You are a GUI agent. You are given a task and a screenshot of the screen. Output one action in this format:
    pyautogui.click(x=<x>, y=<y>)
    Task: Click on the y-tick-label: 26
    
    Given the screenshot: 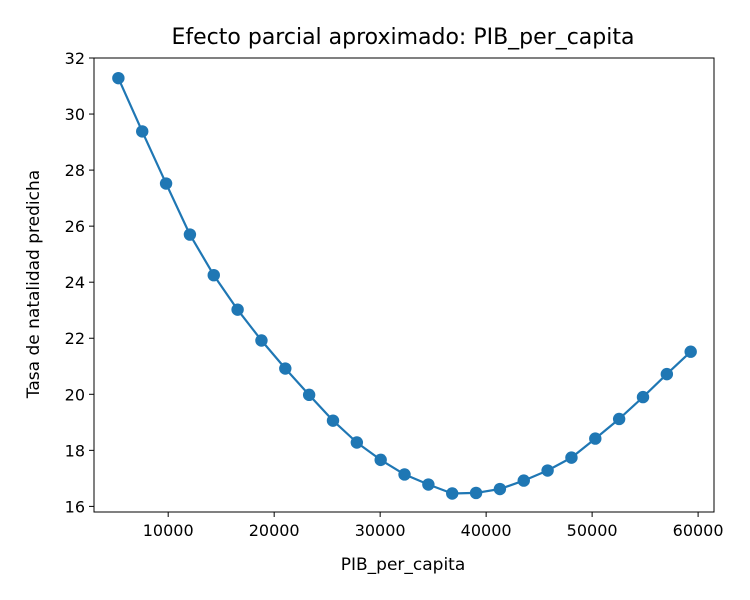 What is the action you would take?
    pyautogui.click(x=75, y=226)
    